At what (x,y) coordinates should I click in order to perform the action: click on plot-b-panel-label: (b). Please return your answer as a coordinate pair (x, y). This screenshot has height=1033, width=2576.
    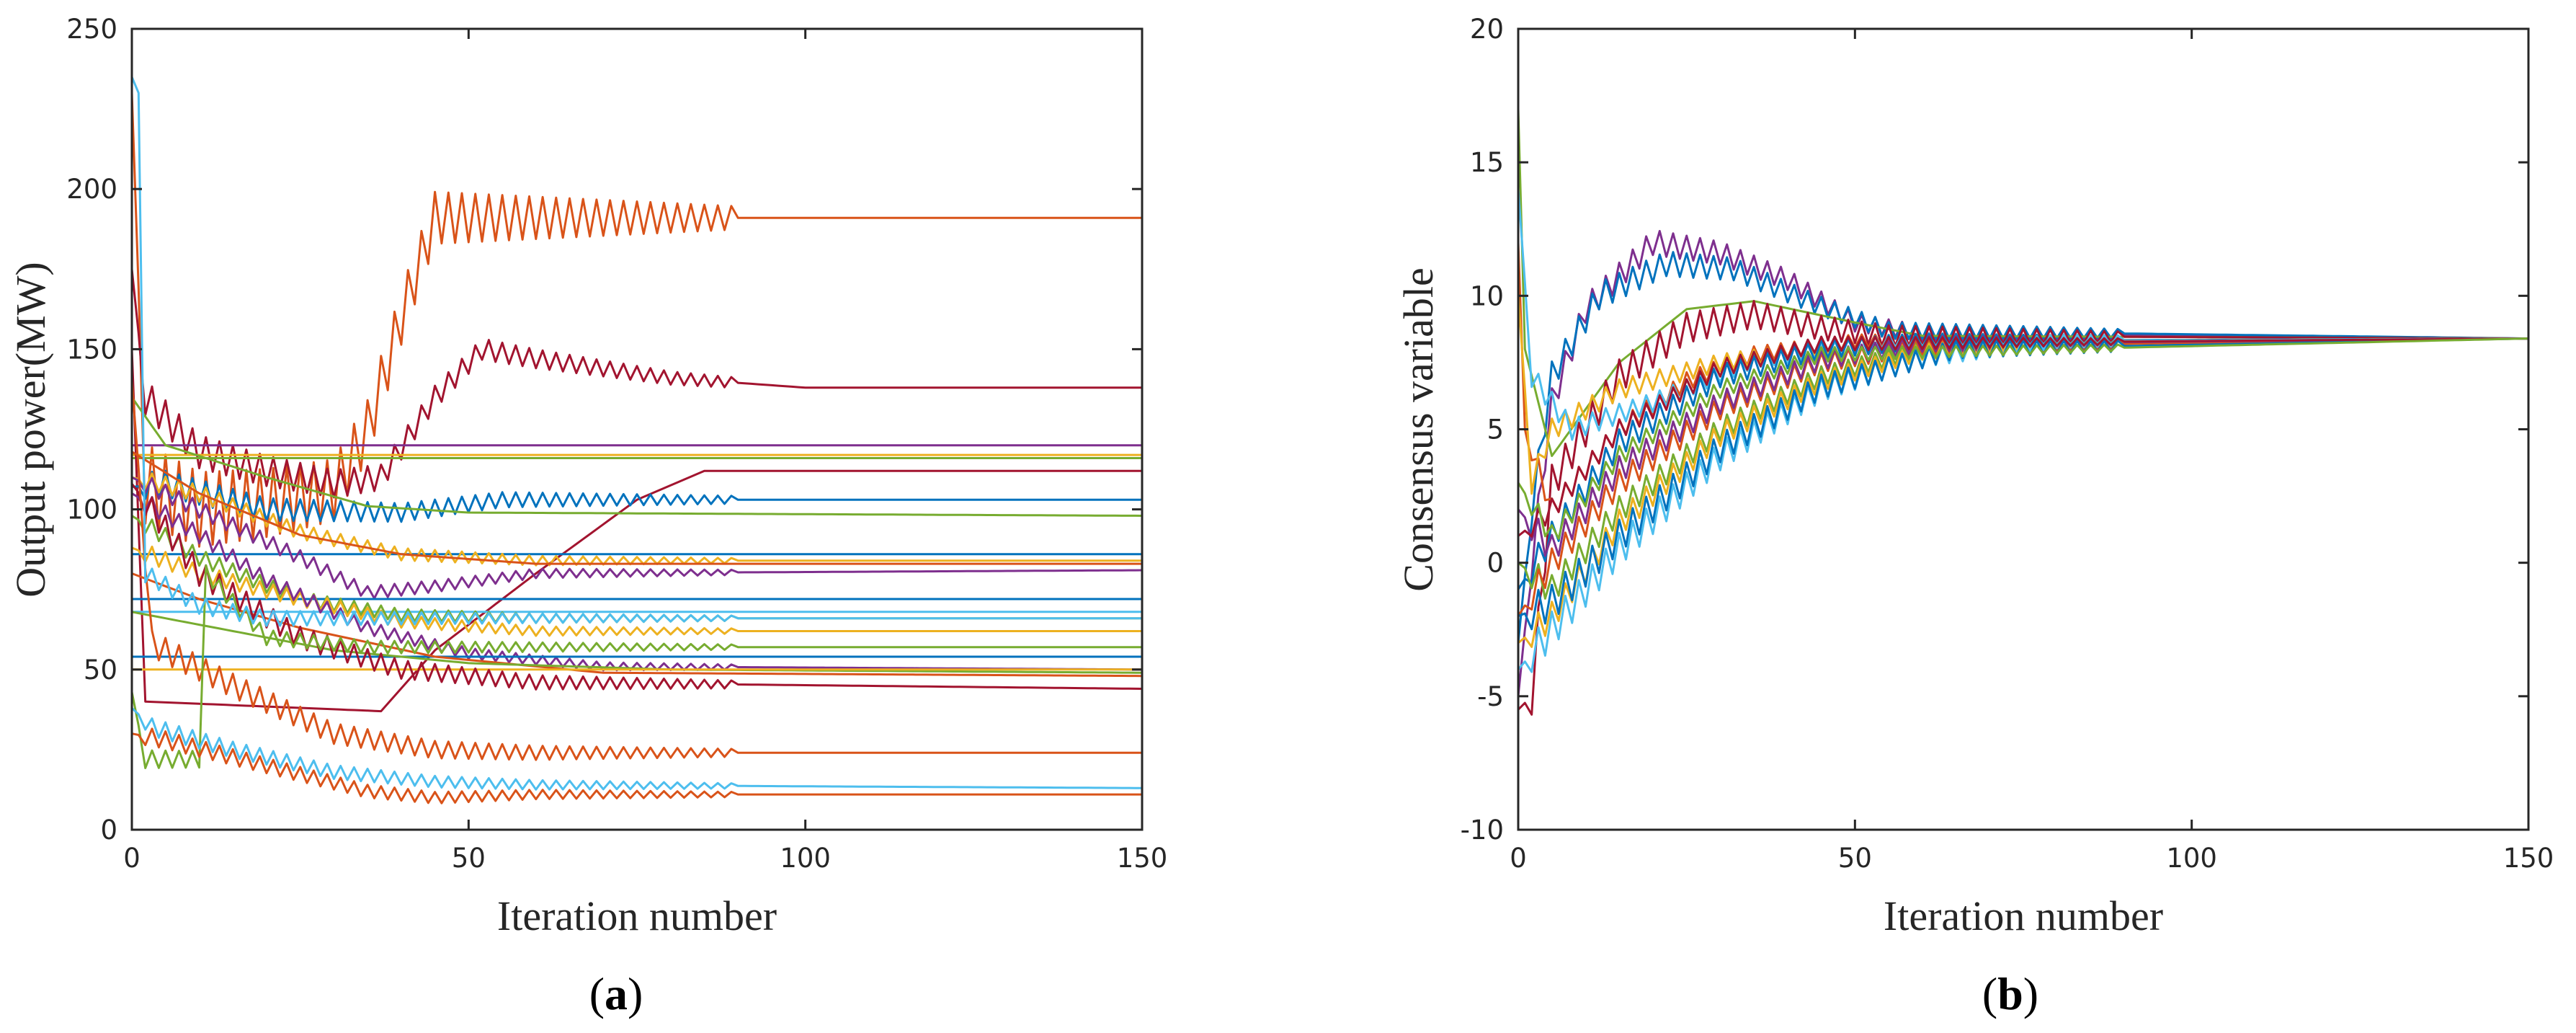
    Looking at the image, I should click on (2010, 993).